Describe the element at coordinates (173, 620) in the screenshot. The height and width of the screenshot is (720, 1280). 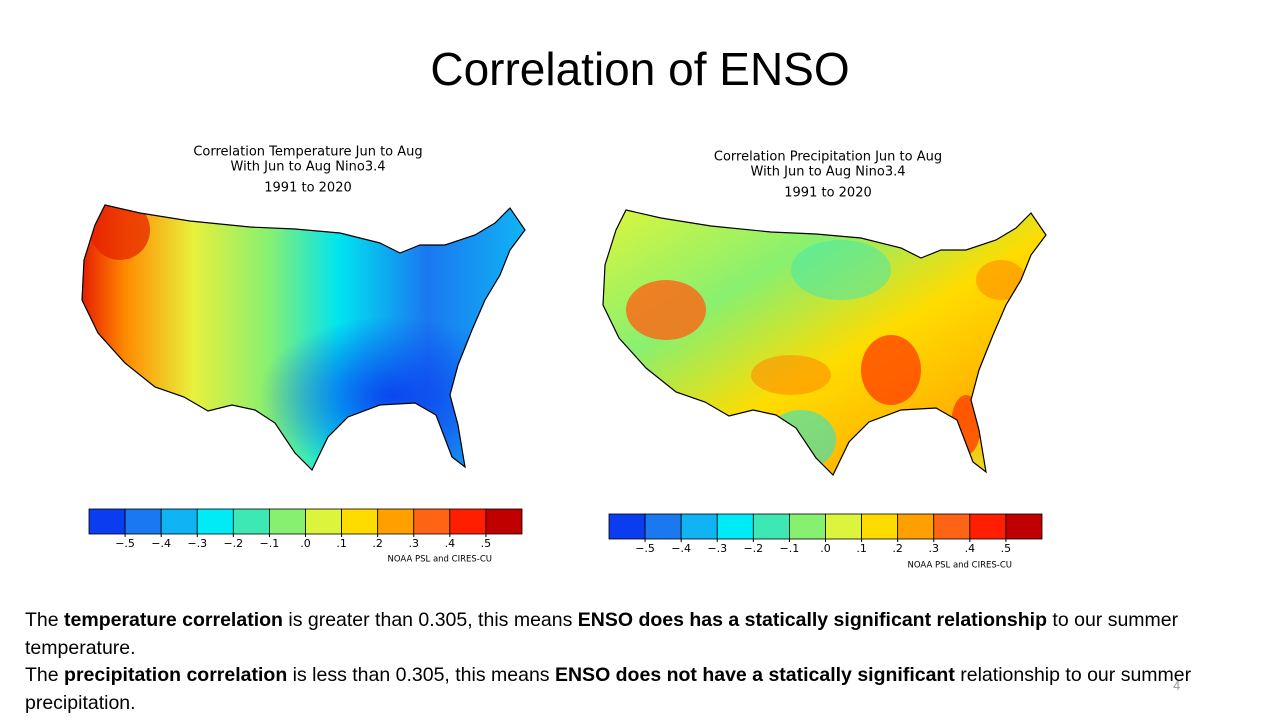
I see `bold-text: temperature correlation` at that location.